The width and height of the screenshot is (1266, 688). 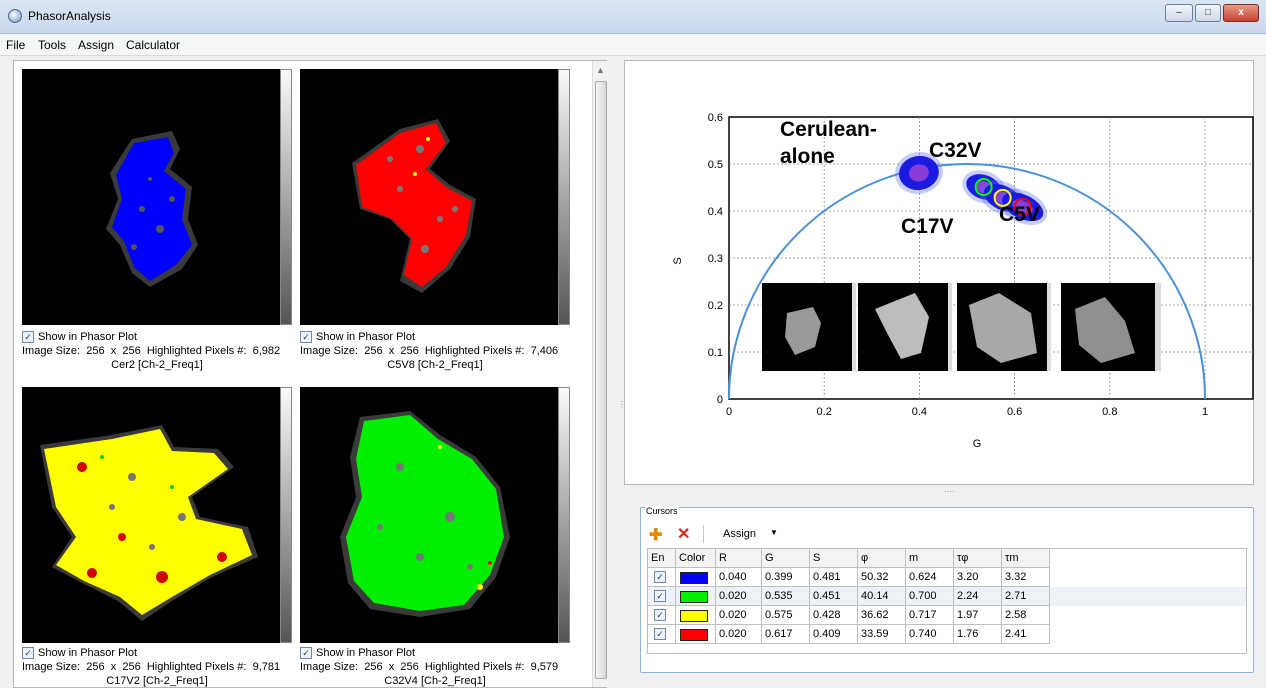 What do you see at coordinates (834, 634) in the screenshot?
I see `table-cell: 0.409` at bounding box center [834, 634].